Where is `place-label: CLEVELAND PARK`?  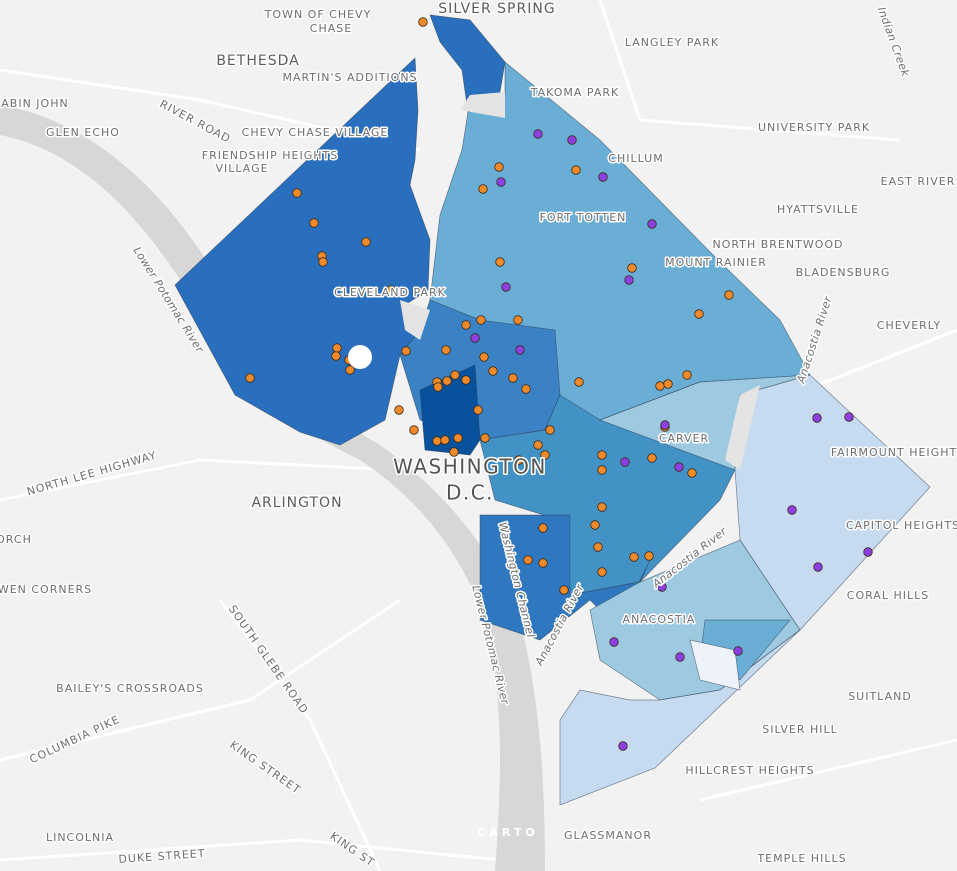 place-label: CLEVELAND PARK is located at coordinates (390, 292).